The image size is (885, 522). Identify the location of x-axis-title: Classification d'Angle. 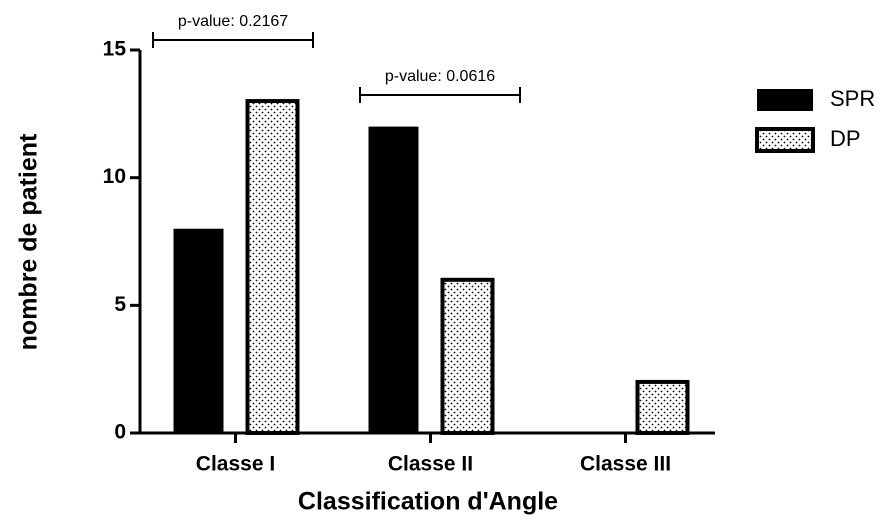
(428, 502).